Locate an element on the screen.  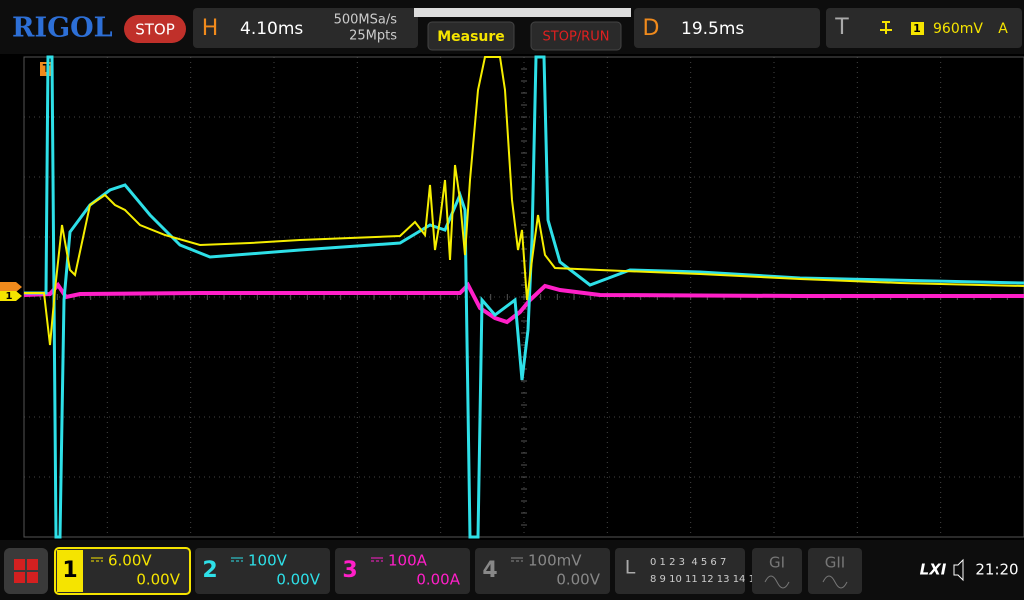
trigger-level-marker is located at coordinates (11, 287).